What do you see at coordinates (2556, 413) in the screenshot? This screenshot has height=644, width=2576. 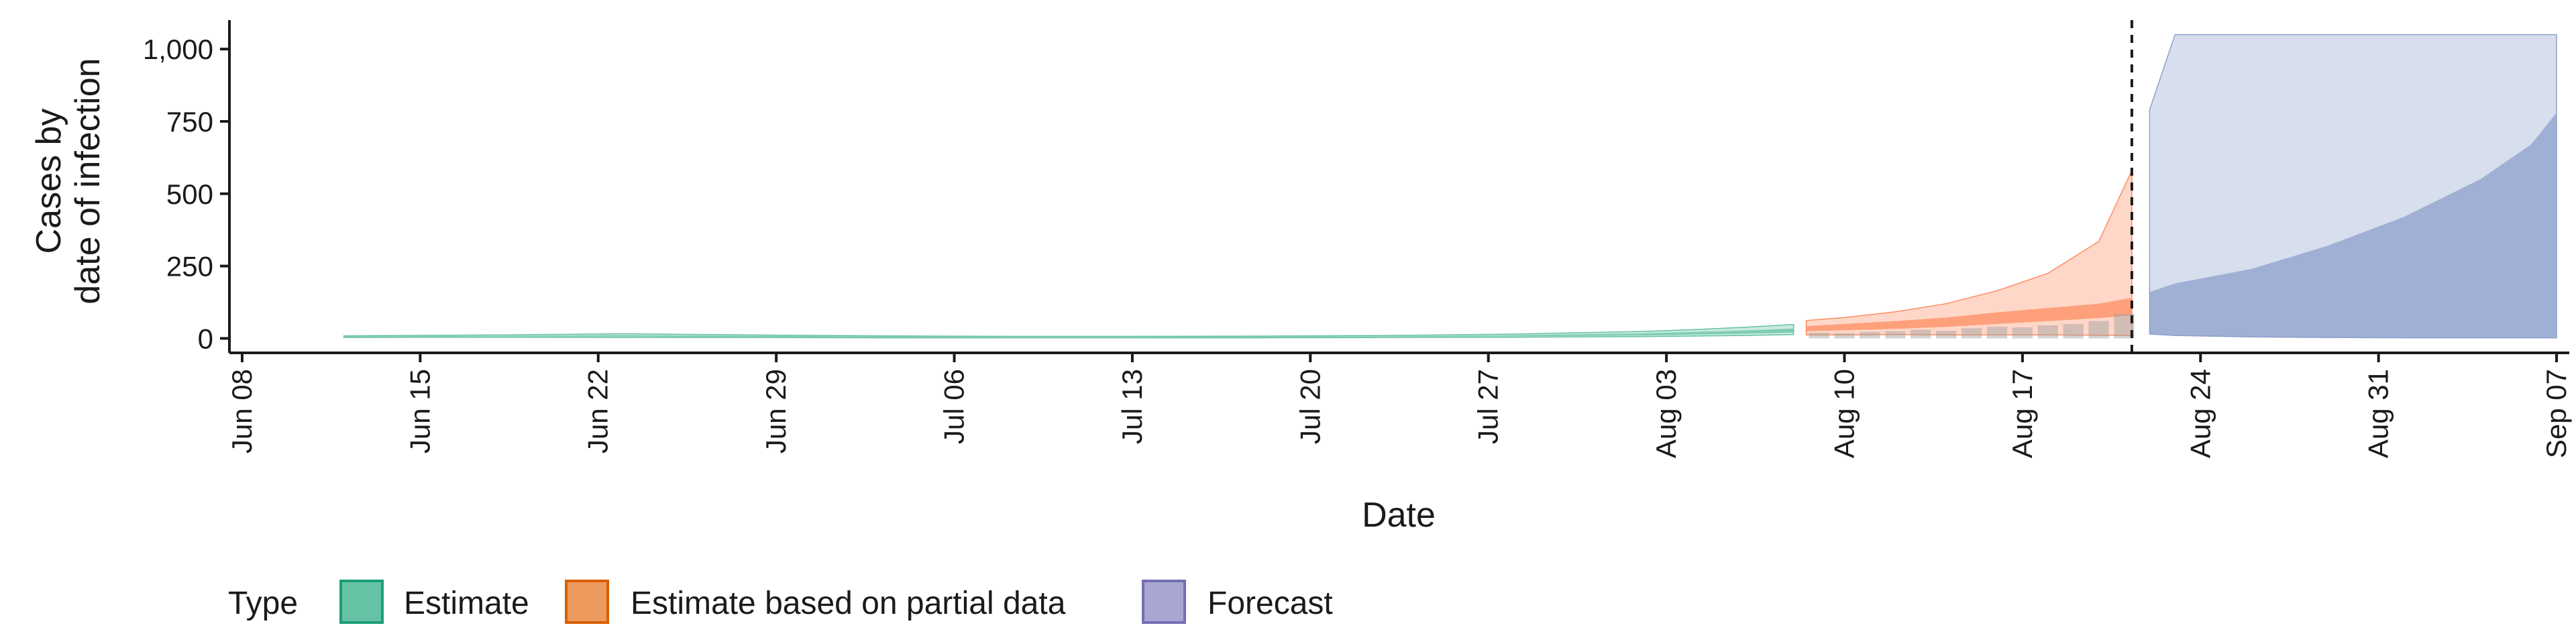 I see `x-tick-label: Sep 07` at bounding box center [2556, 413].